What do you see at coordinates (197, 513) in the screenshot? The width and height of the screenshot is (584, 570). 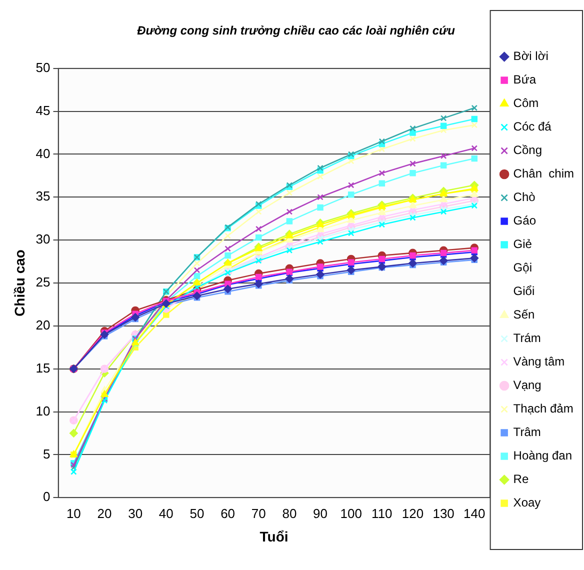 I see `x-tick-label: 50` at bounding box center [197, 513].